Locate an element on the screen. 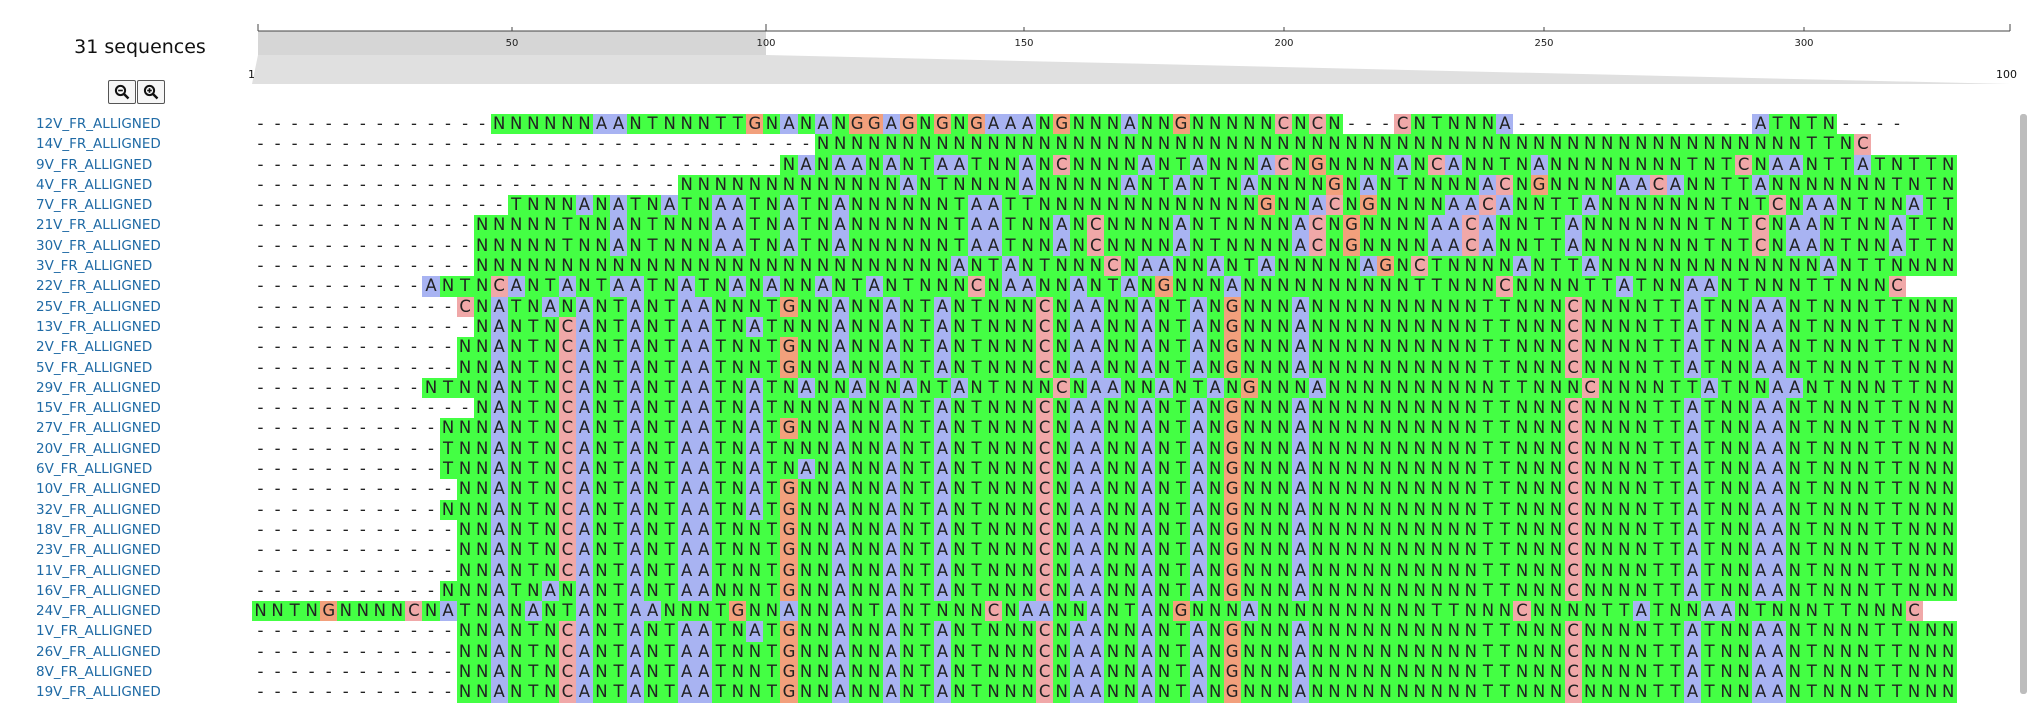 This screenshot has height=717, width=2036. sequence-name: 1V_FR_ALLIGNED is located at coordinates (94, 631).